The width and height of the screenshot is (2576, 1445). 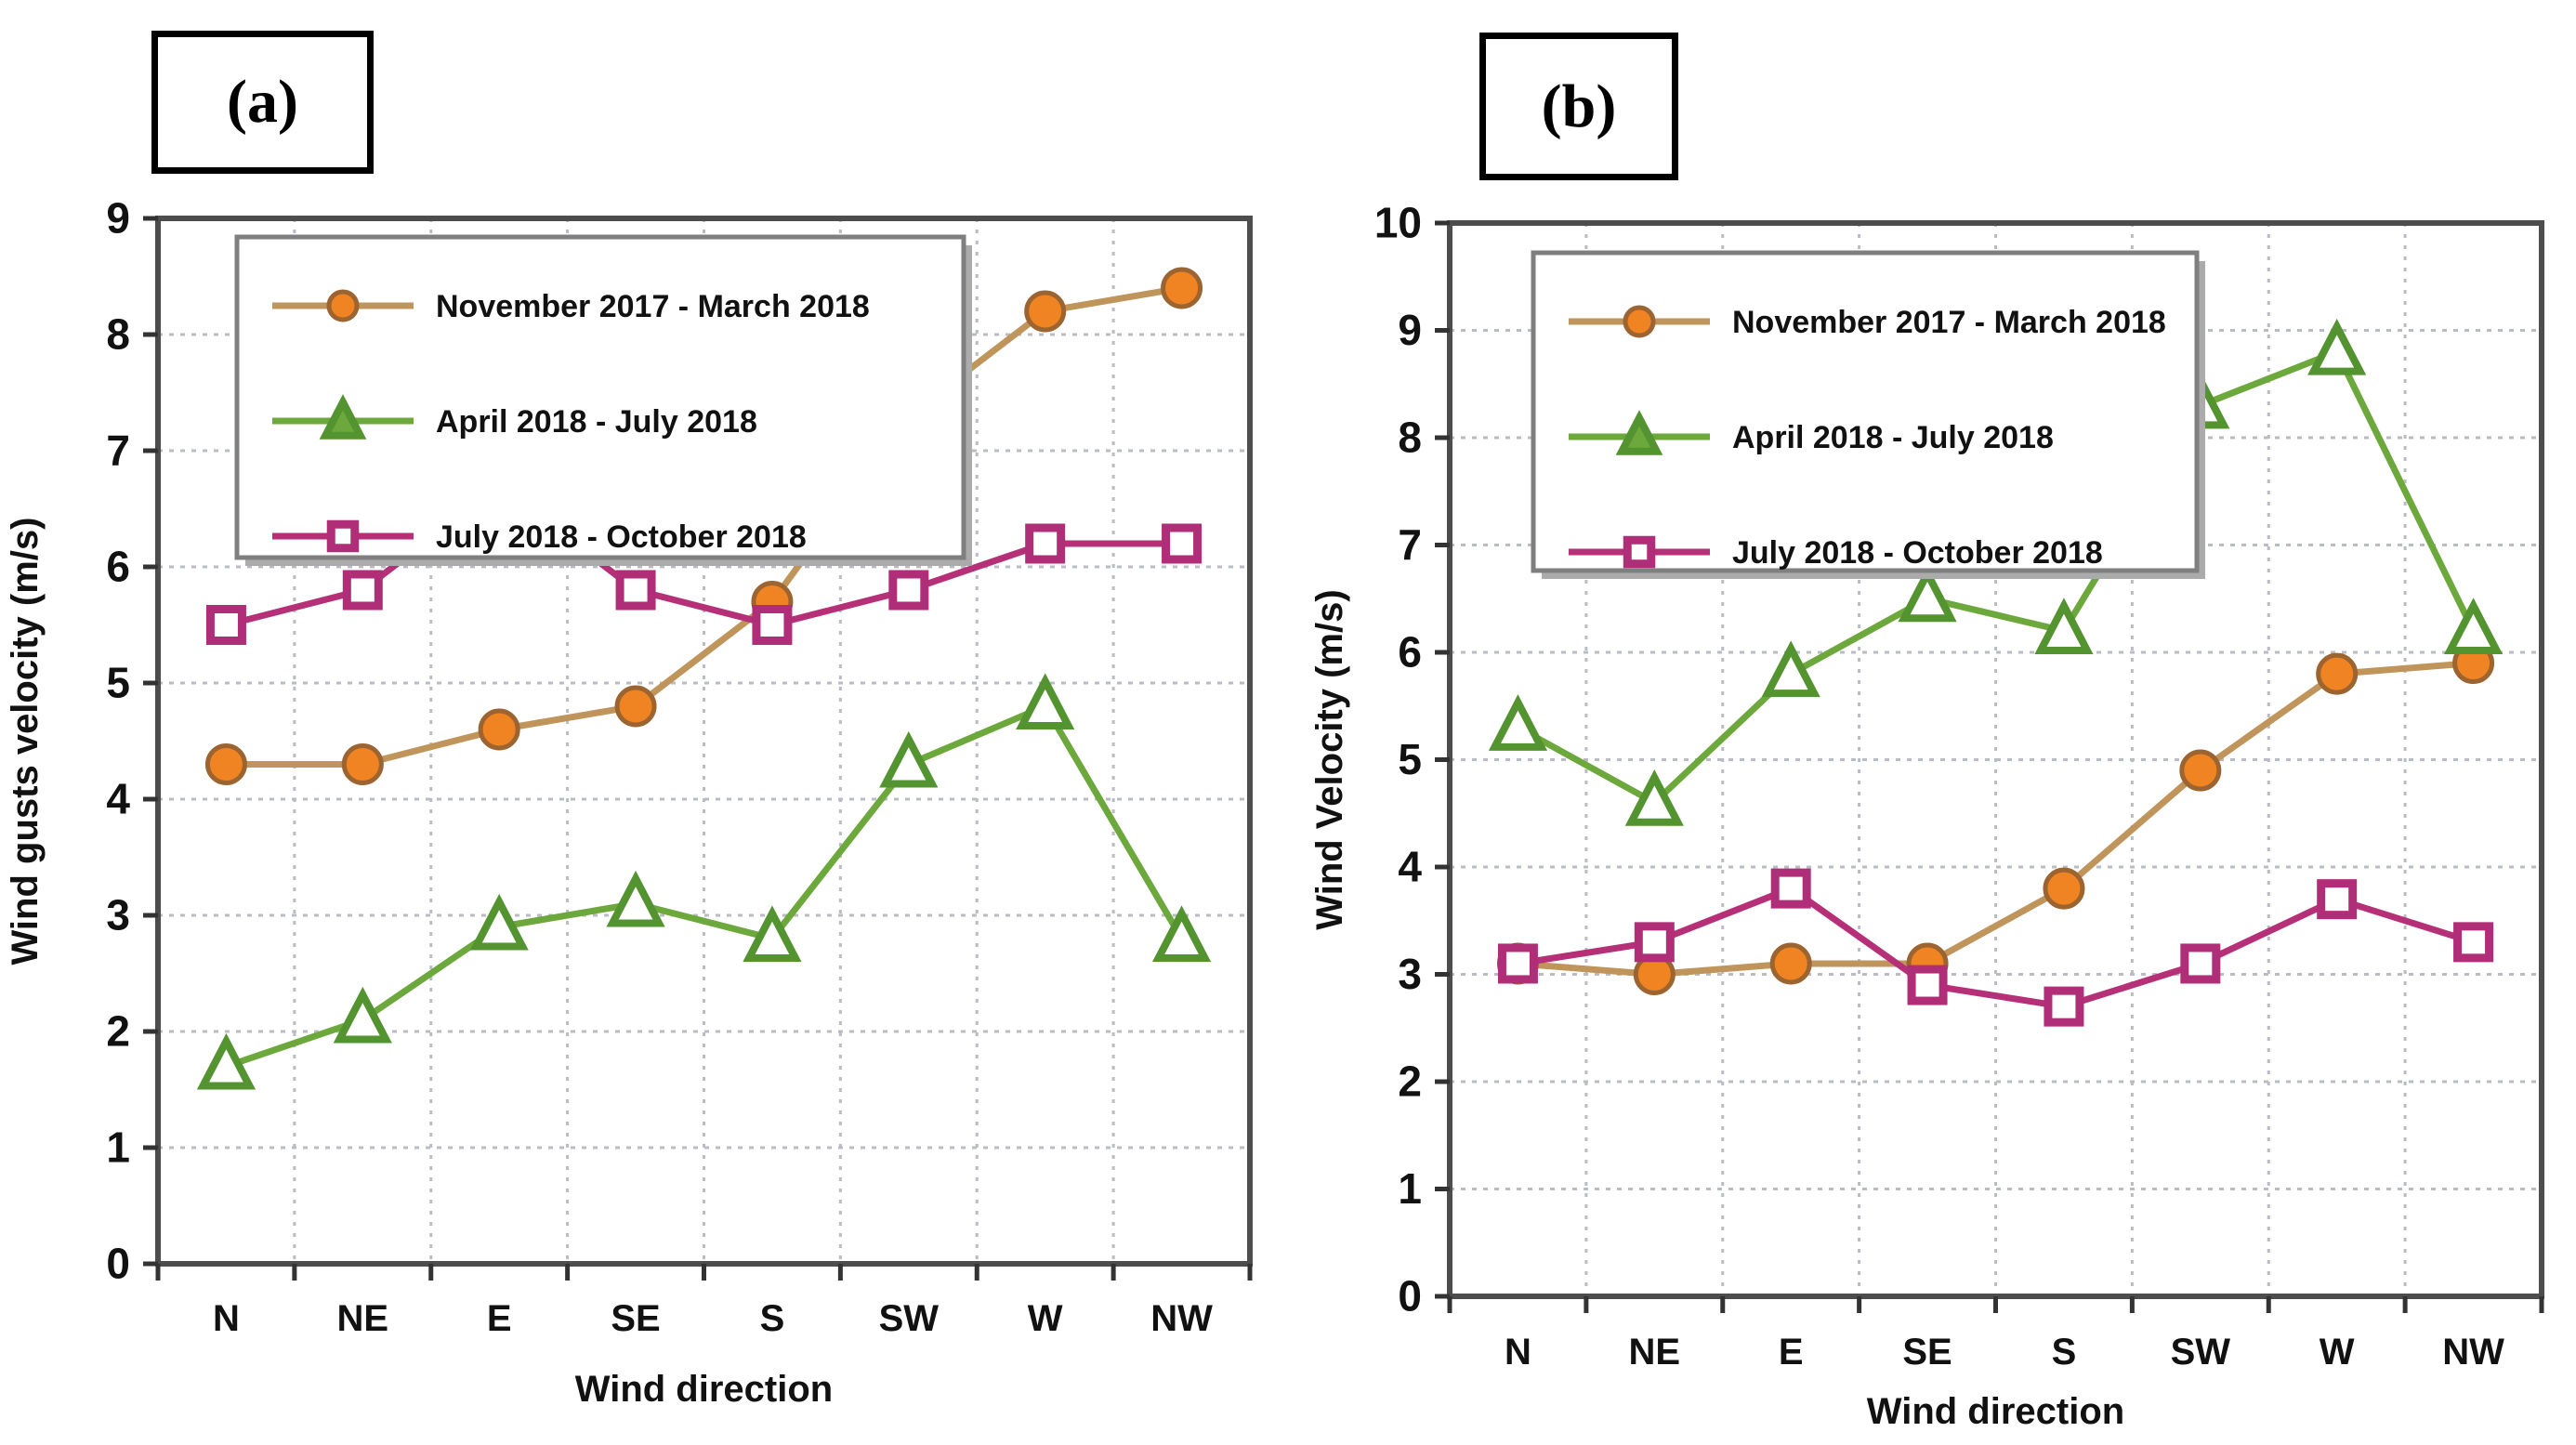 I want to click on legend-marker-triangle, so click(x=1639, y=432).